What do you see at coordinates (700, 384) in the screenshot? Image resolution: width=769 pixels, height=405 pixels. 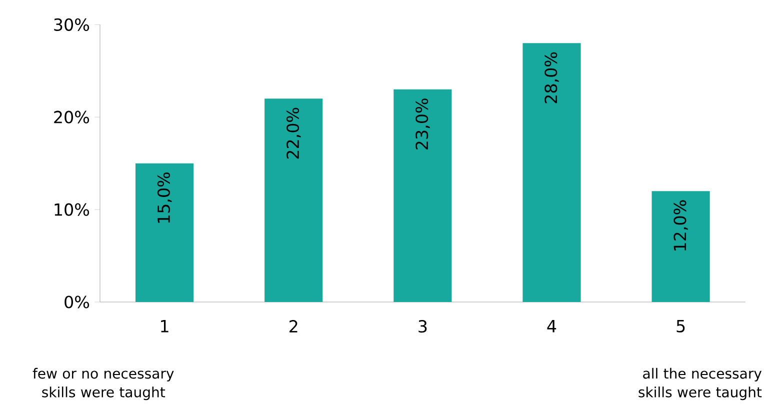 I see `text: all the necessary skills were taught` at bounding box center [700, 384].